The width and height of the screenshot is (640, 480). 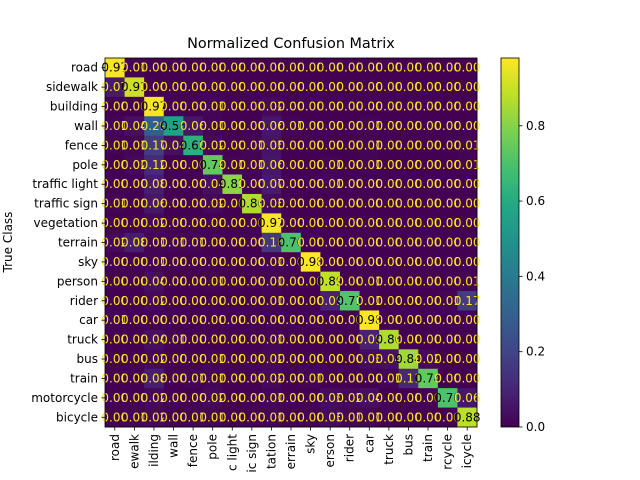 What do you see at coordinates (64, 398) in the screenshot?
I see `y-tick-label: motorcycle` at bounding box center [64, 398].